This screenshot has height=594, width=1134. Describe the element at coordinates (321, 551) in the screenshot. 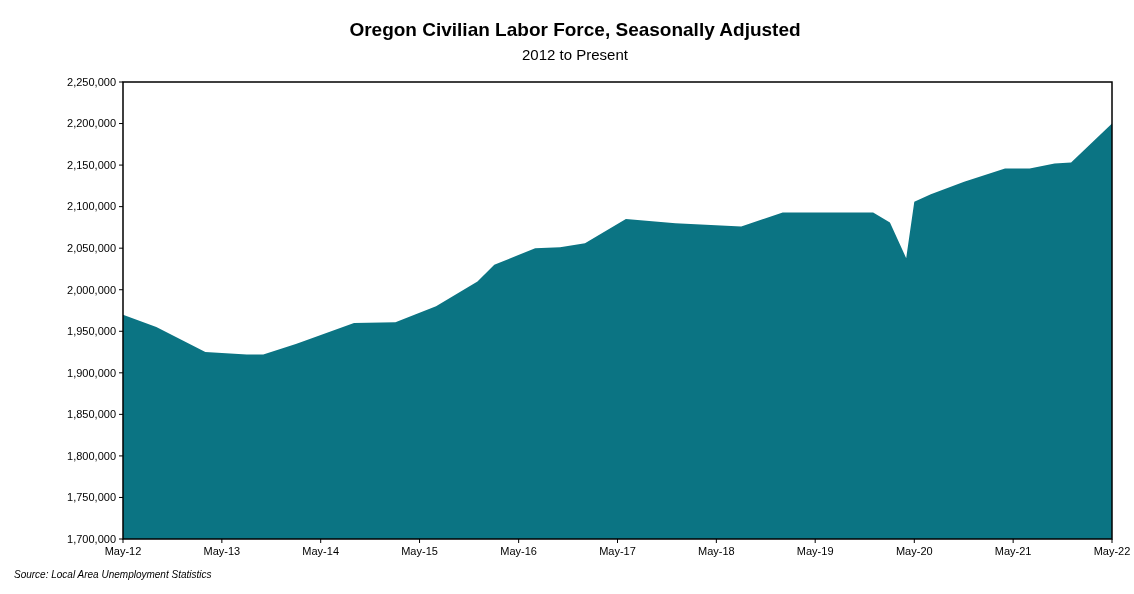

I see `x-tick-label: May-14` at that location.